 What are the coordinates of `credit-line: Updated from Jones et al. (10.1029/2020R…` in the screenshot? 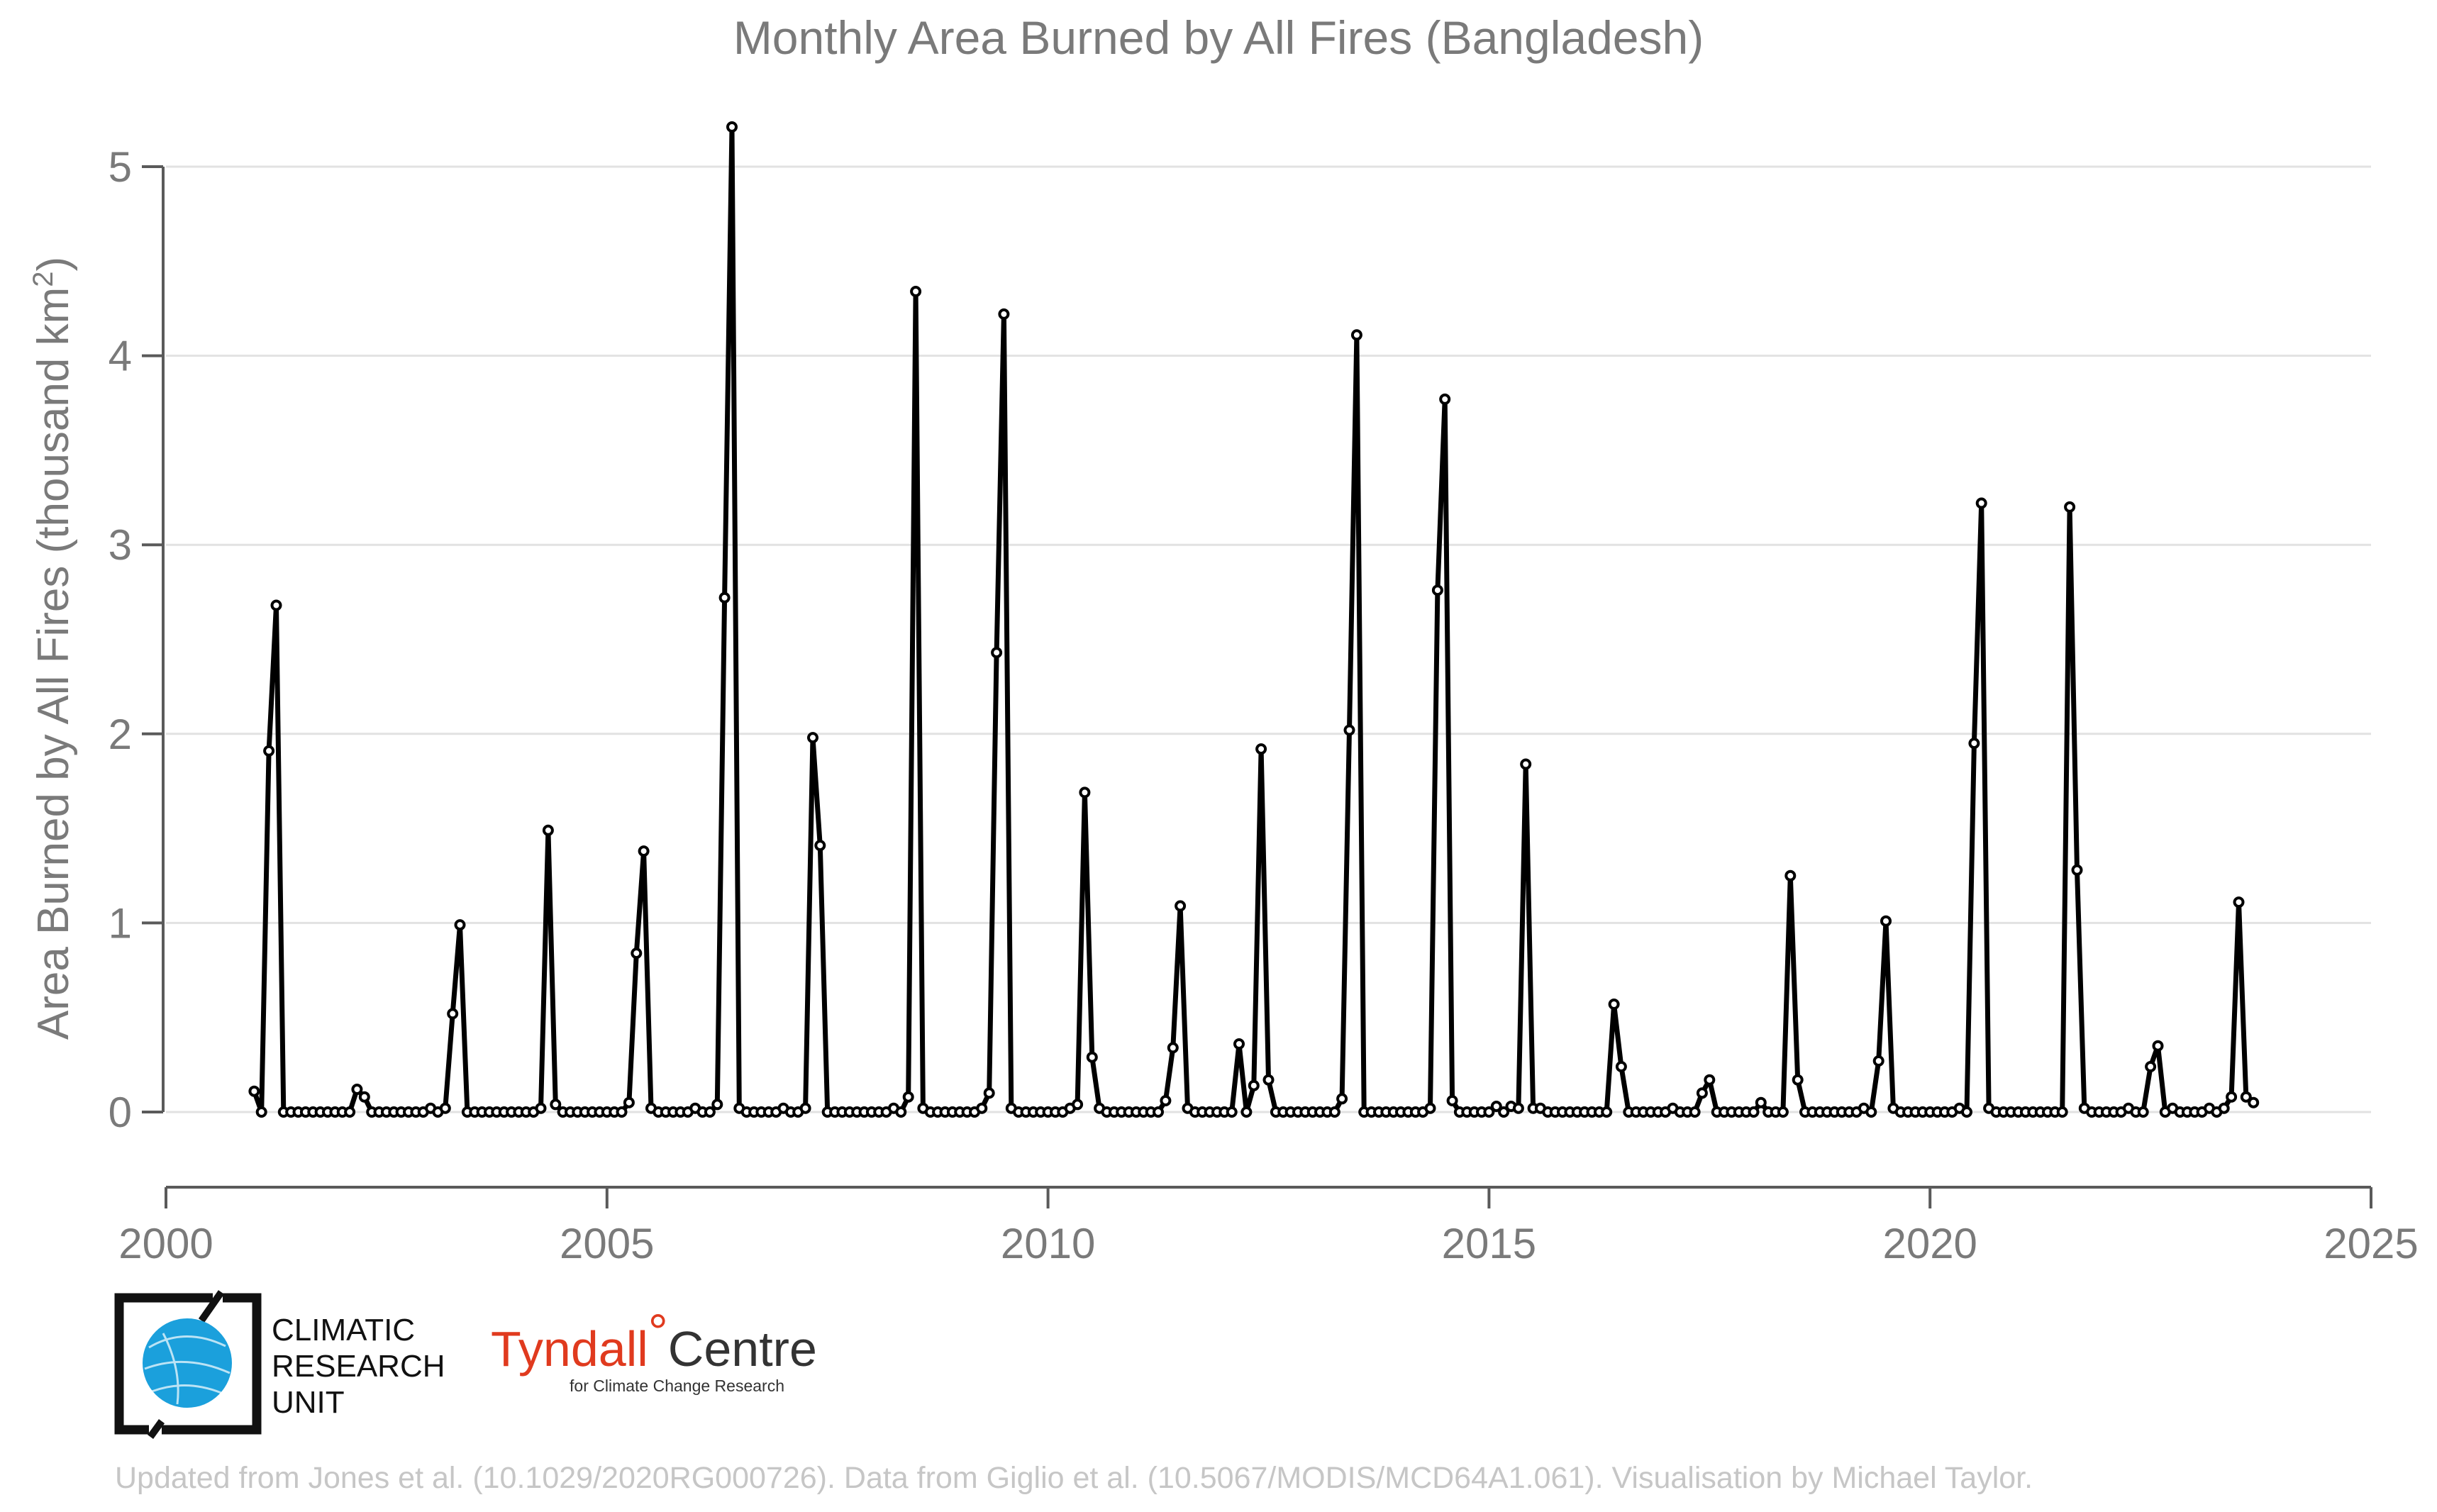 It's located at (1074, 1478).